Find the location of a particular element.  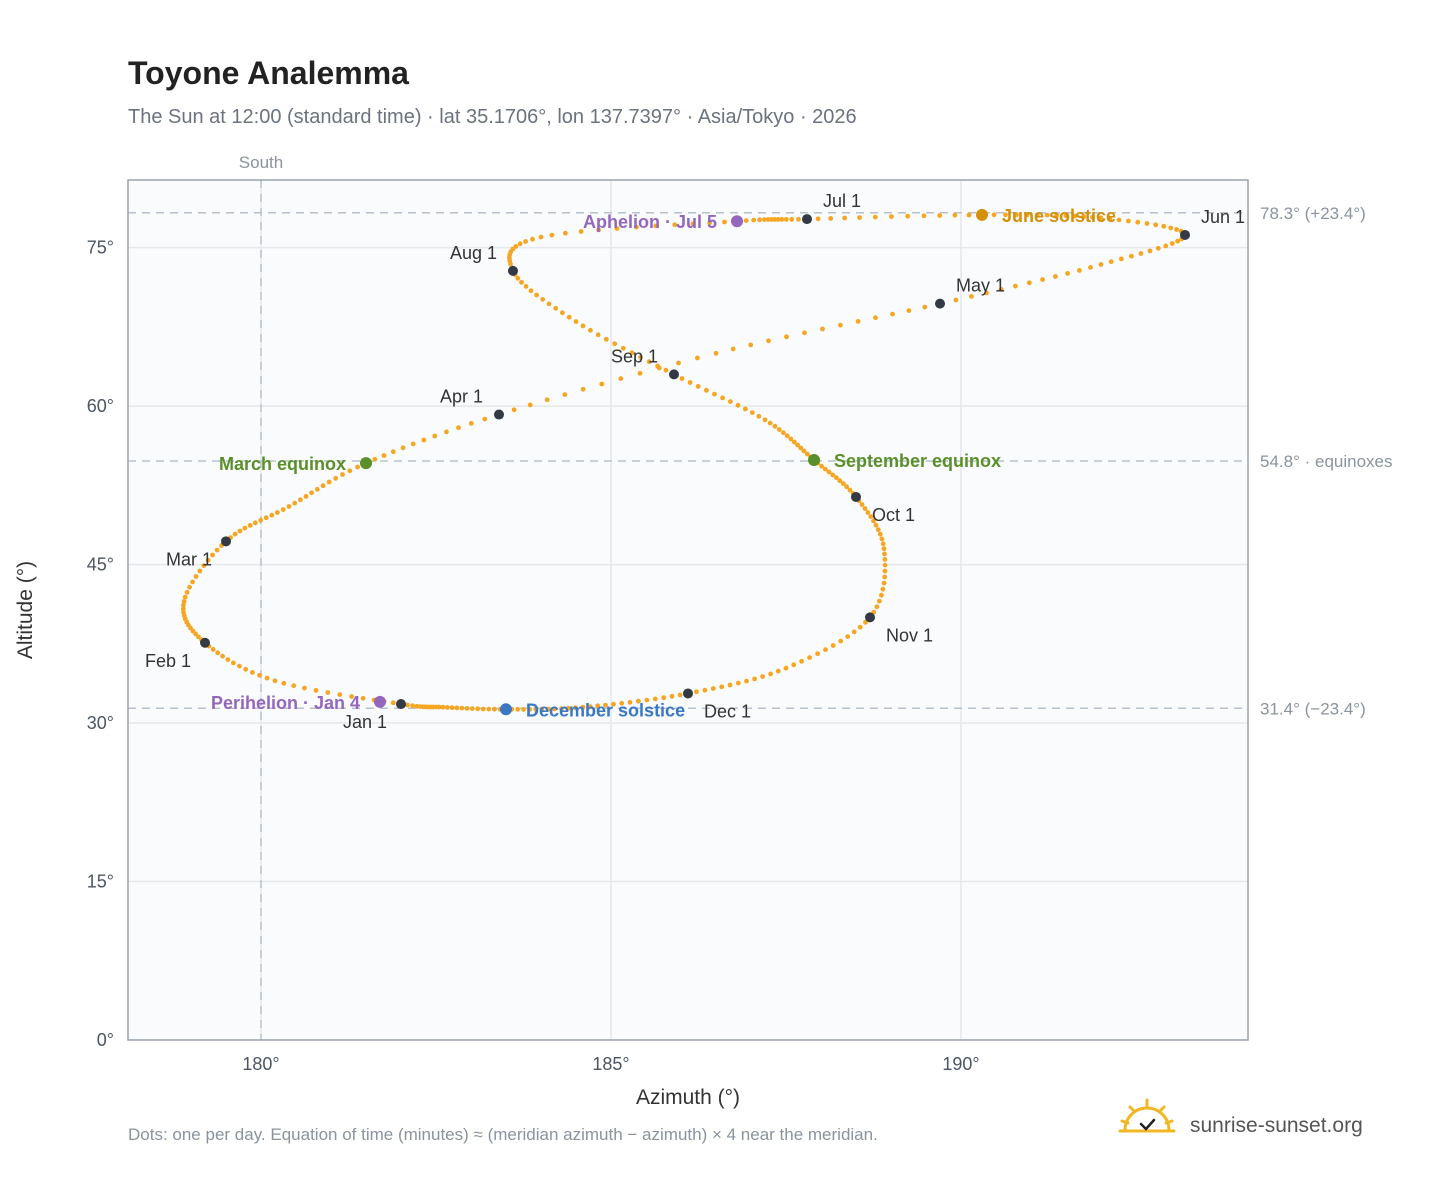

check-icon is located at coordinates (1147, 1124).